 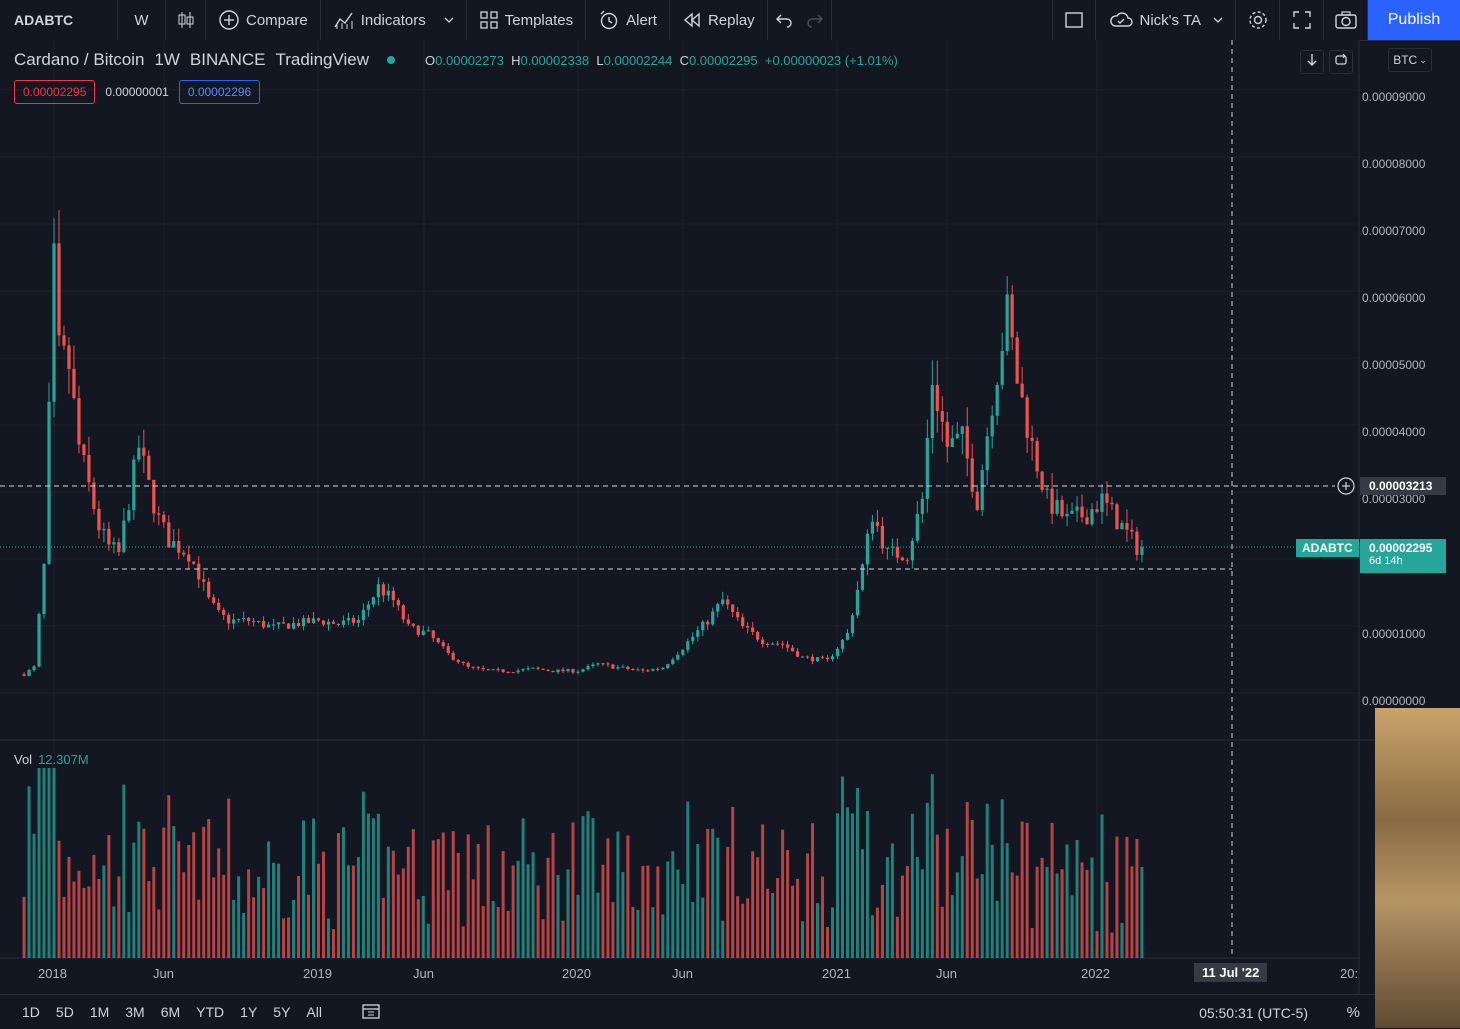 What do you see at coordinates (314, 1012) in the screenshot?
I see `range-all-button: All` at bounding box center [314, 1012].